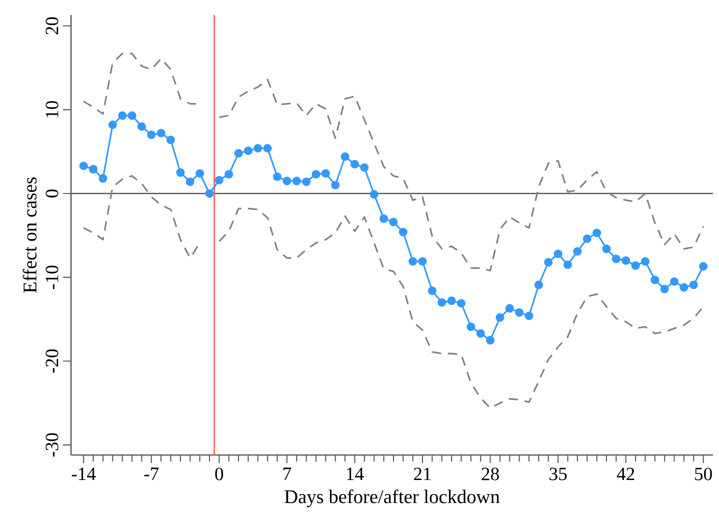 This screenshot has width=719, height=521. I want to click on x-tick-label: 14, so click(355, 474).